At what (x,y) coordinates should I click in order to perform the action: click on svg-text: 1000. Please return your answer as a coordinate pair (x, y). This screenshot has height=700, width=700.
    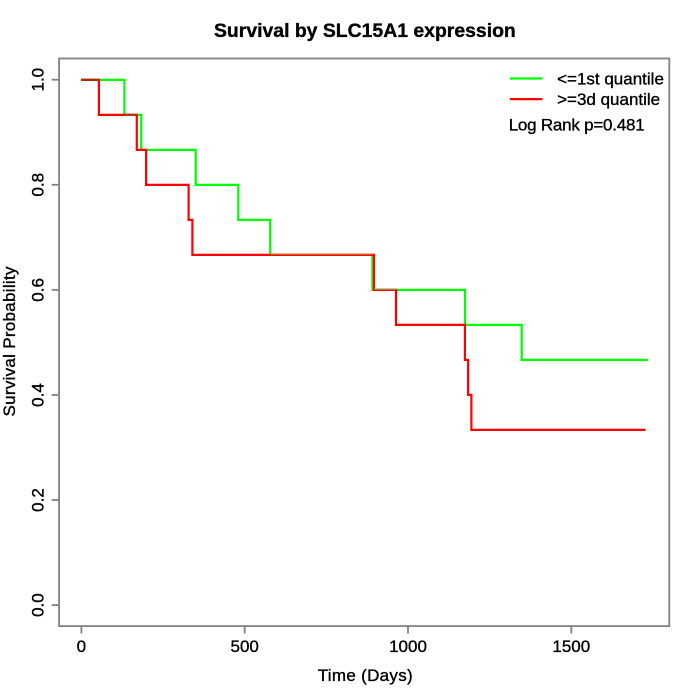
    Looking at the image, I should click on (408, 646).